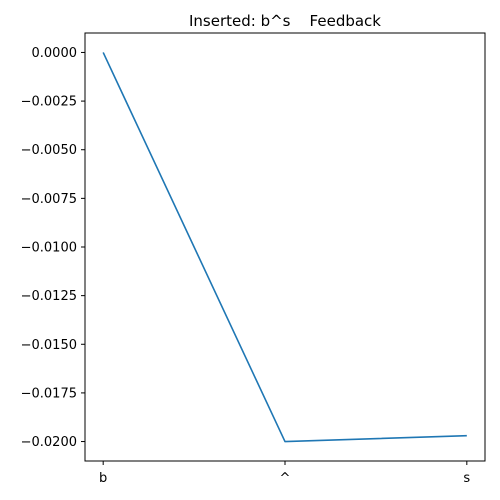 The height and width of the screenshot is (500, 500). What do you see at coordinates (49, 345) in the screenshot?
I see `y-tick-label: −0.0150` at bounding box center [49, 345].